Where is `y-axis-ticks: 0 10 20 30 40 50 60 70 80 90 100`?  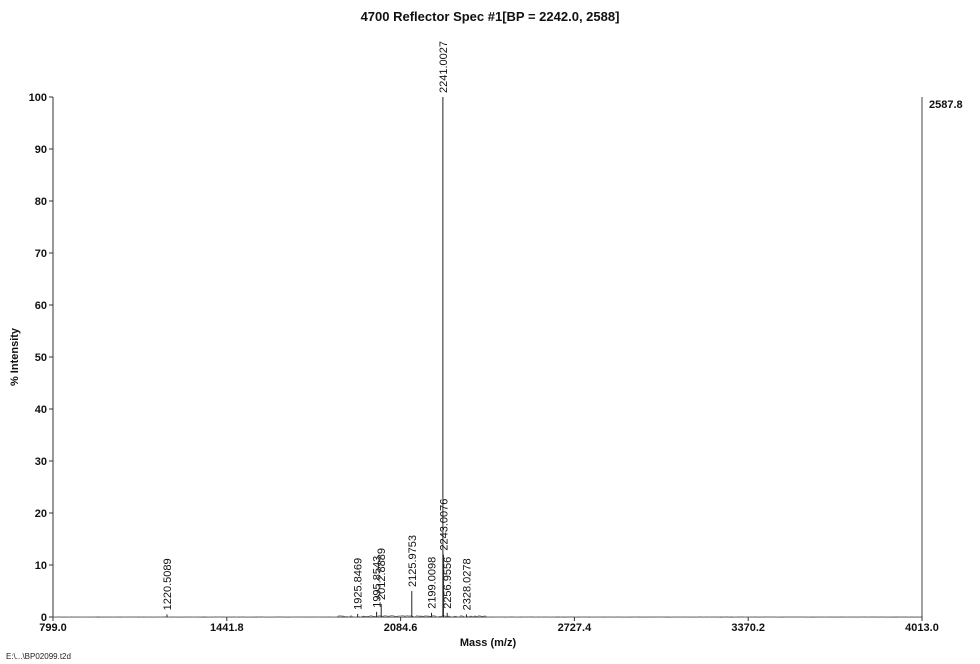 y-axis-ticks: 0 10 20 30 40 50 60 70 80 90 100 is located at coordinates (41, 358).